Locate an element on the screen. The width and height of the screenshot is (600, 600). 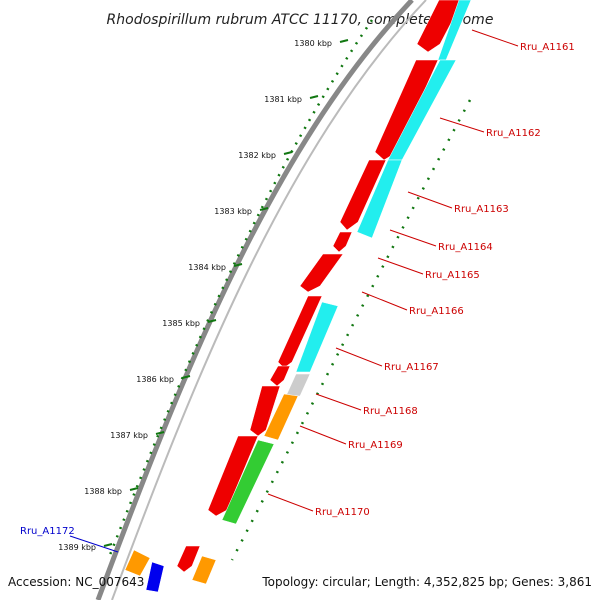
gene-label: Rru_A1172 is located at coordinates (47, 531).